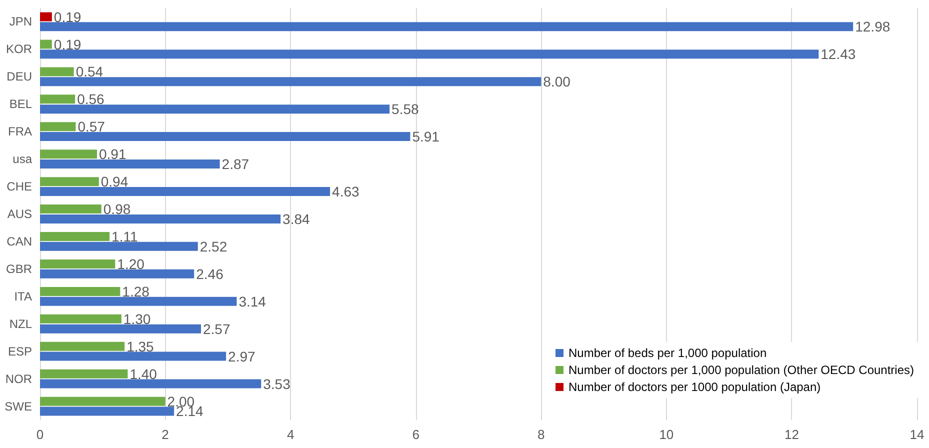  I want to click on x-tick-label: 12, so click(791, 434).